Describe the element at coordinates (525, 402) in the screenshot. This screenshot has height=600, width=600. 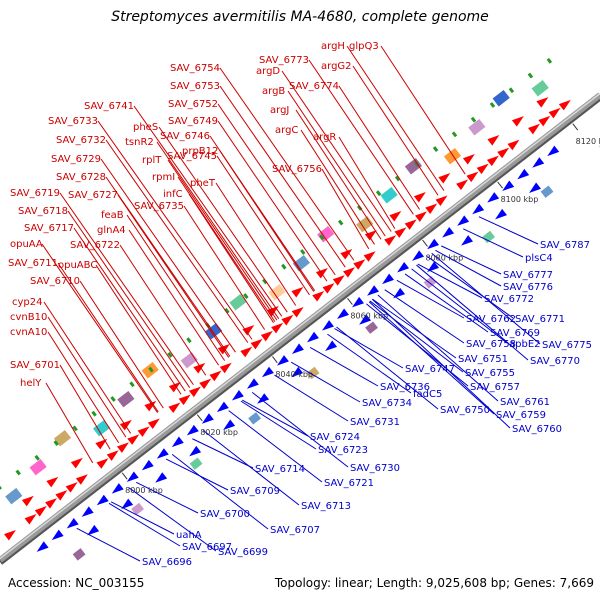
I see `reverse-gene-label: SAV_6761` at that location.